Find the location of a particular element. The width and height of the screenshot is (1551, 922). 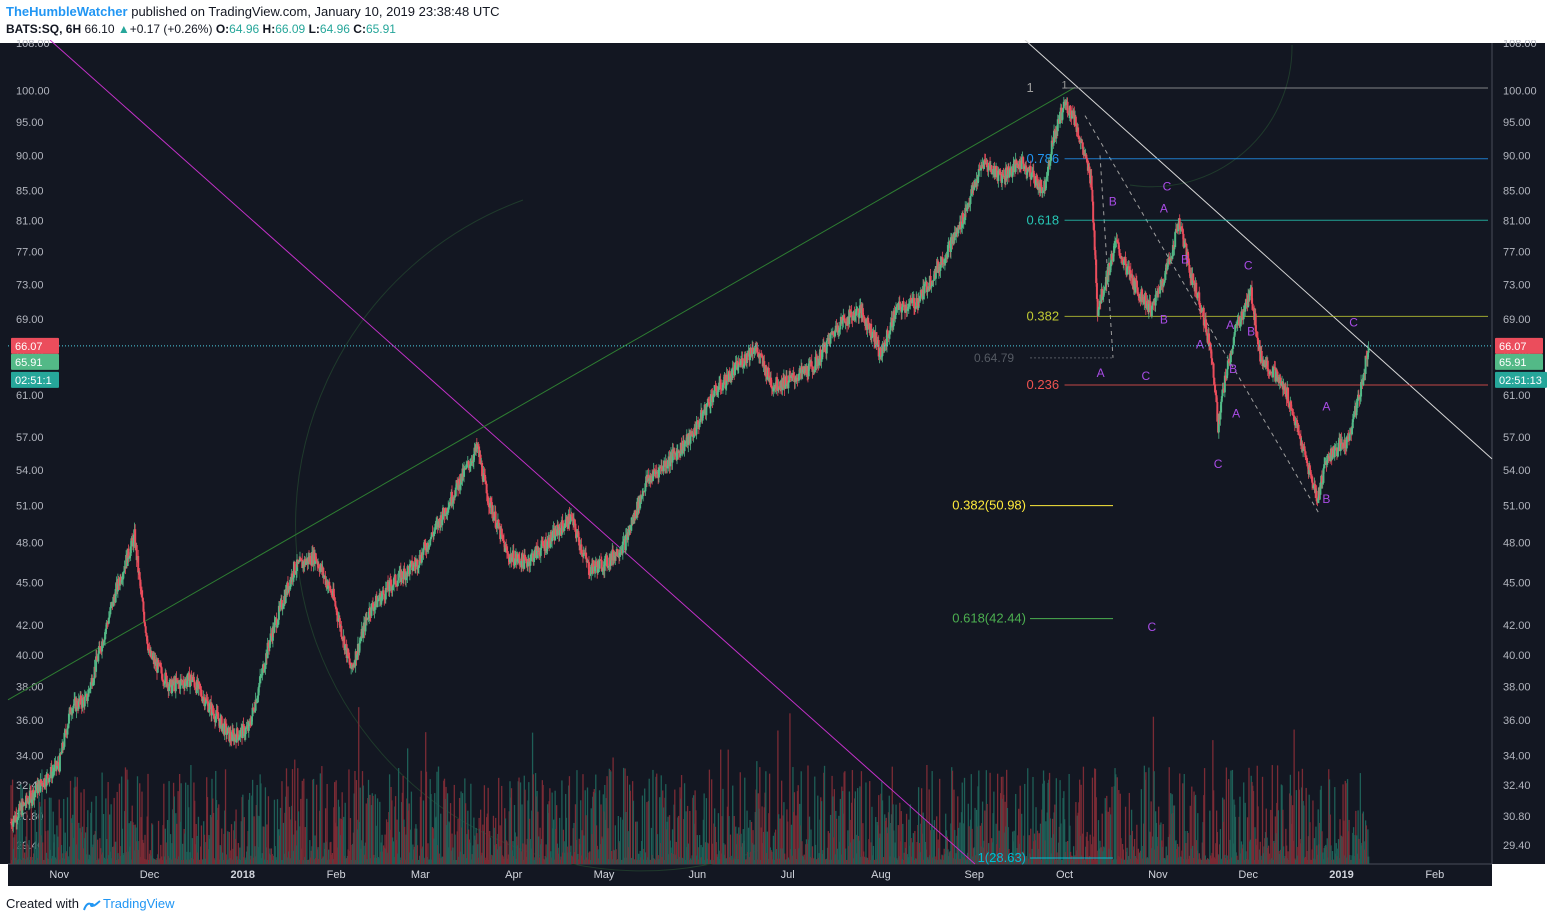

price-tick-left: 34.00 is located at coordinates (30, 756).